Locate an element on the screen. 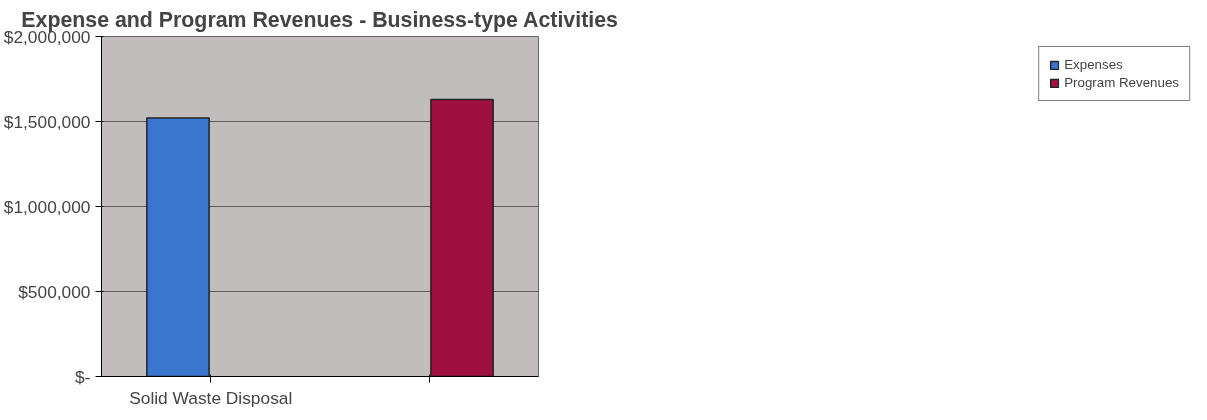 This screenshot has height=420, width=1207. y-tick-label: $1,000,000 is located at coordinates (47, 206).